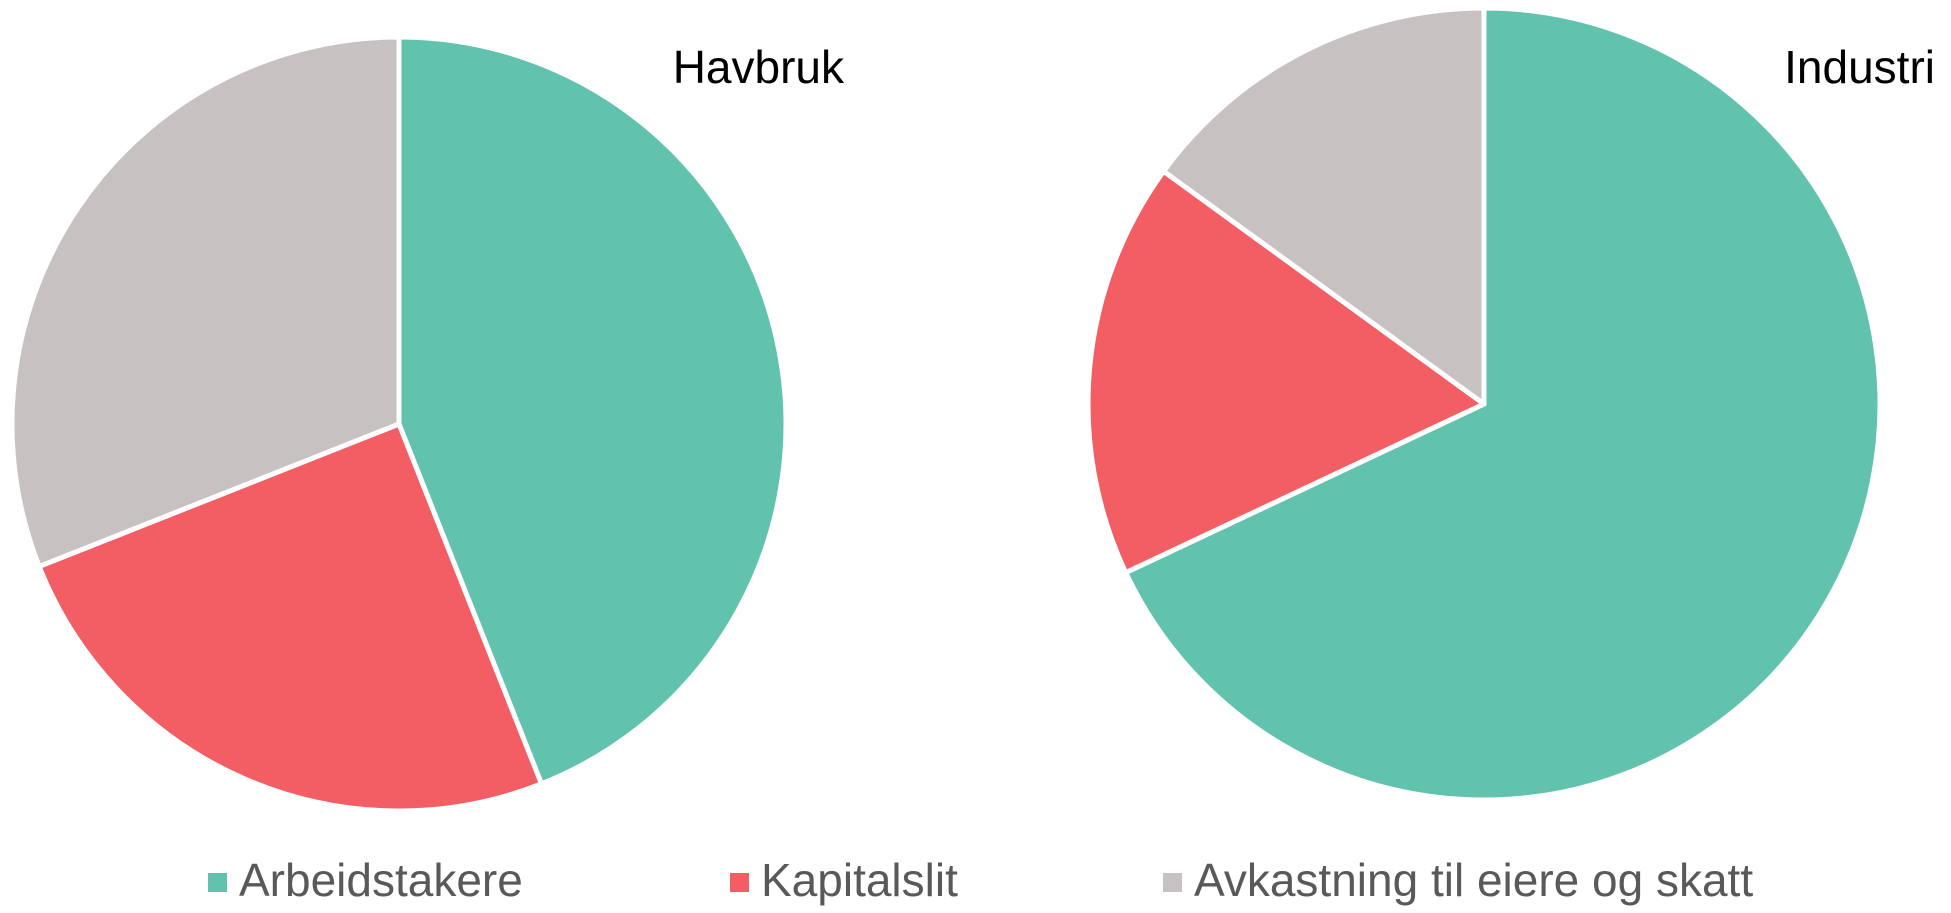  What do you see at coordinates (759, 67) in the screenshot?
I see `chart-title: Havbruk` at bounding box center [759, 67].